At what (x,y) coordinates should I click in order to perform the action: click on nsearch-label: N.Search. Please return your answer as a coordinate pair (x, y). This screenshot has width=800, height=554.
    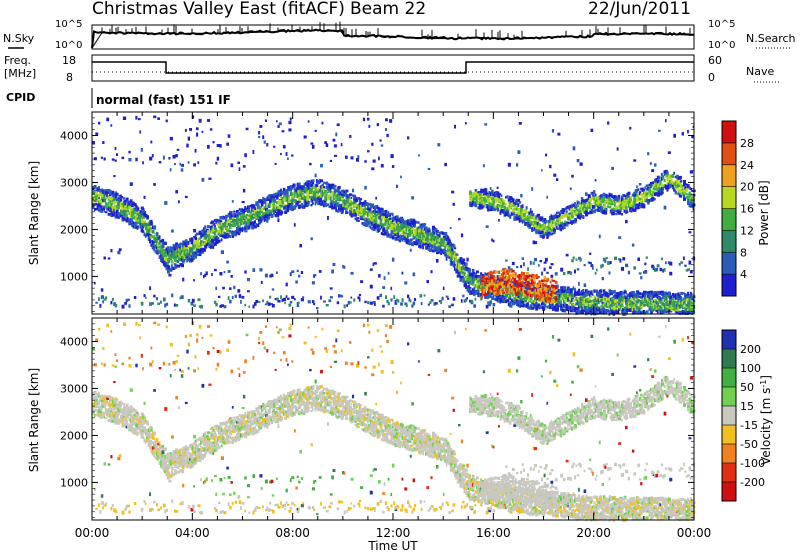
    Looking at the image, I should click on (771, 38).